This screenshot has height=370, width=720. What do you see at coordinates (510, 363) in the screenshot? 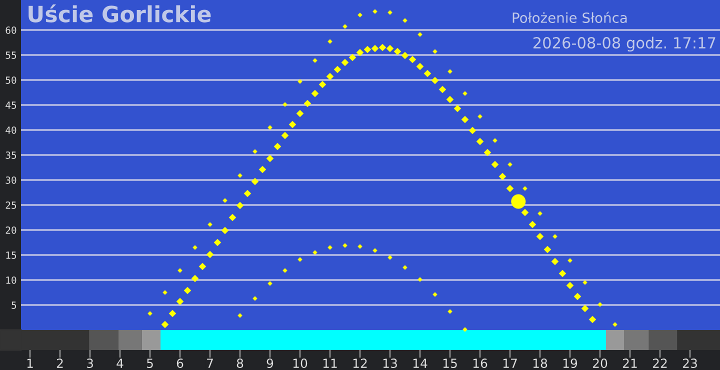
I see `x-tick-label: 17` at bounding box center [510, 363].